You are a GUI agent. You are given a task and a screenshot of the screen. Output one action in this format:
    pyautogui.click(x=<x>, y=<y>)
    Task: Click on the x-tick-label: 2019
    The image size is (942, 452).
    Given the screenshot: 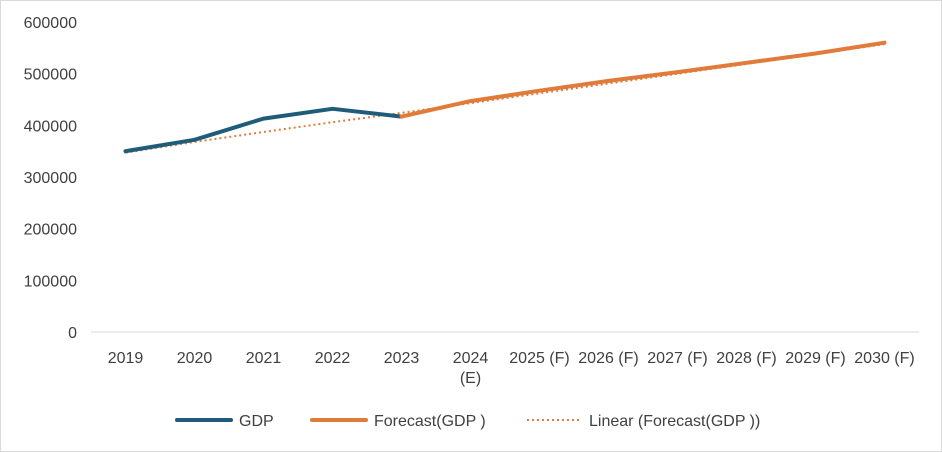 What is the action you would take?
    pyautogui.click(x=126, y=358)
    